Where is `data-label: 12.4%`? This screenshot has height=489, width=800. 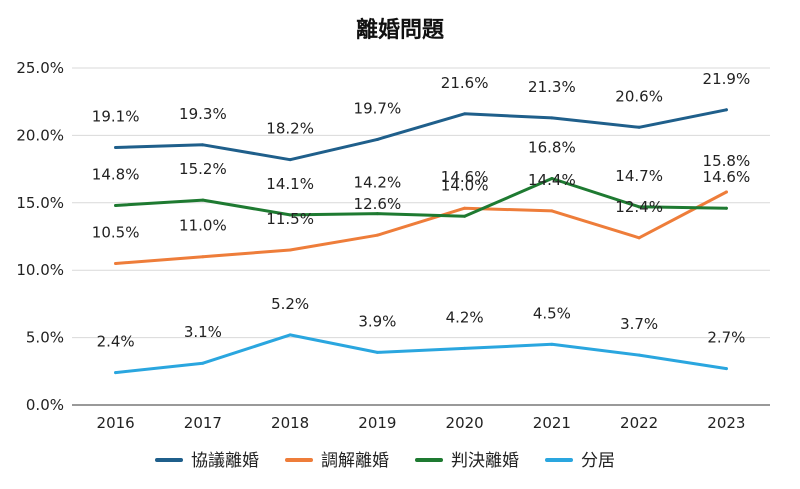 data-label: 12.4% is located at coordinates (639, 207).